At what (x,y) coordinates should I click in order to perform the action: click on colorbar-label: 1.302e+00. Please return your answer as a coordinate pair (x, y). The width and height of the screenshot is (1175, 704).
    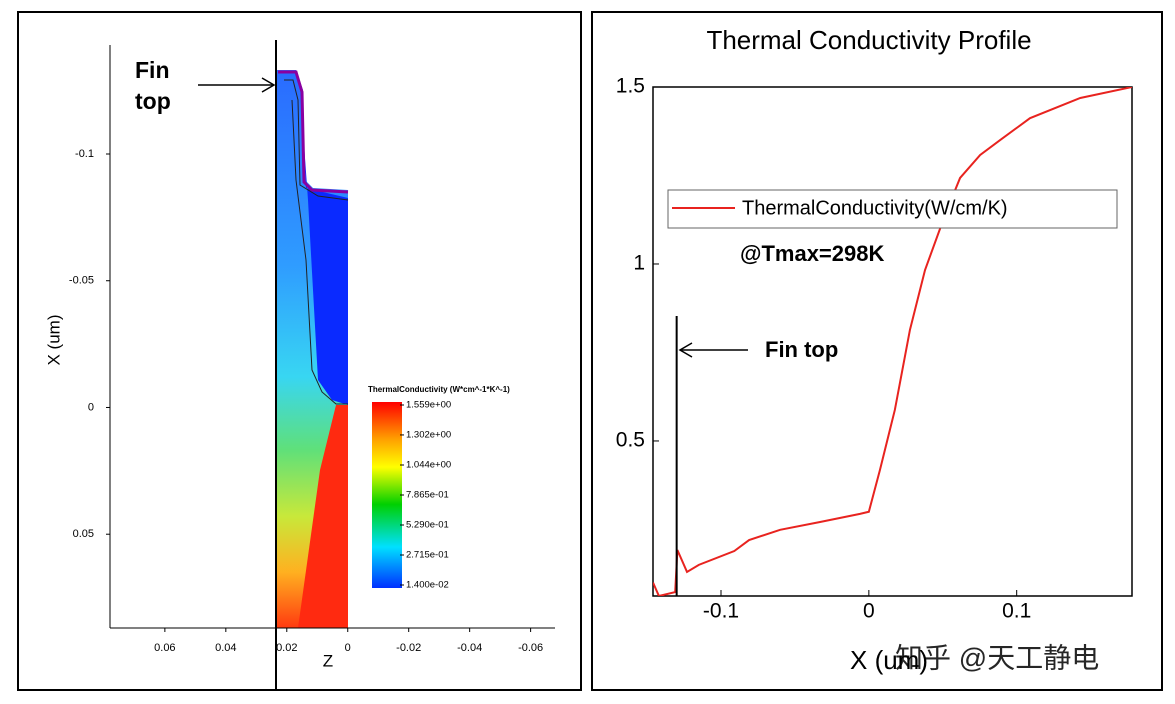
    Looking at the image, I should click on (428, 434).